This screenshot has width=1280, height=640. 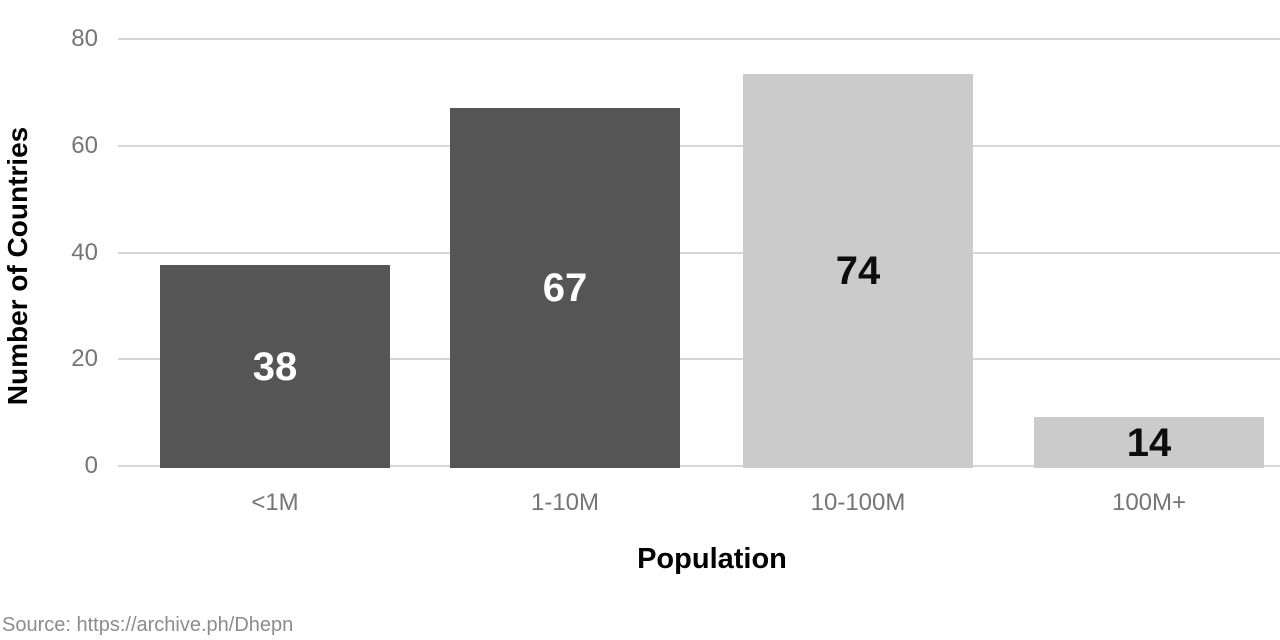 What do you see at coordinates (148, 625) in the screenshot?
I see `source-text: Source: https://archive.ph/Dhepn` at bounding box center [148, 625].